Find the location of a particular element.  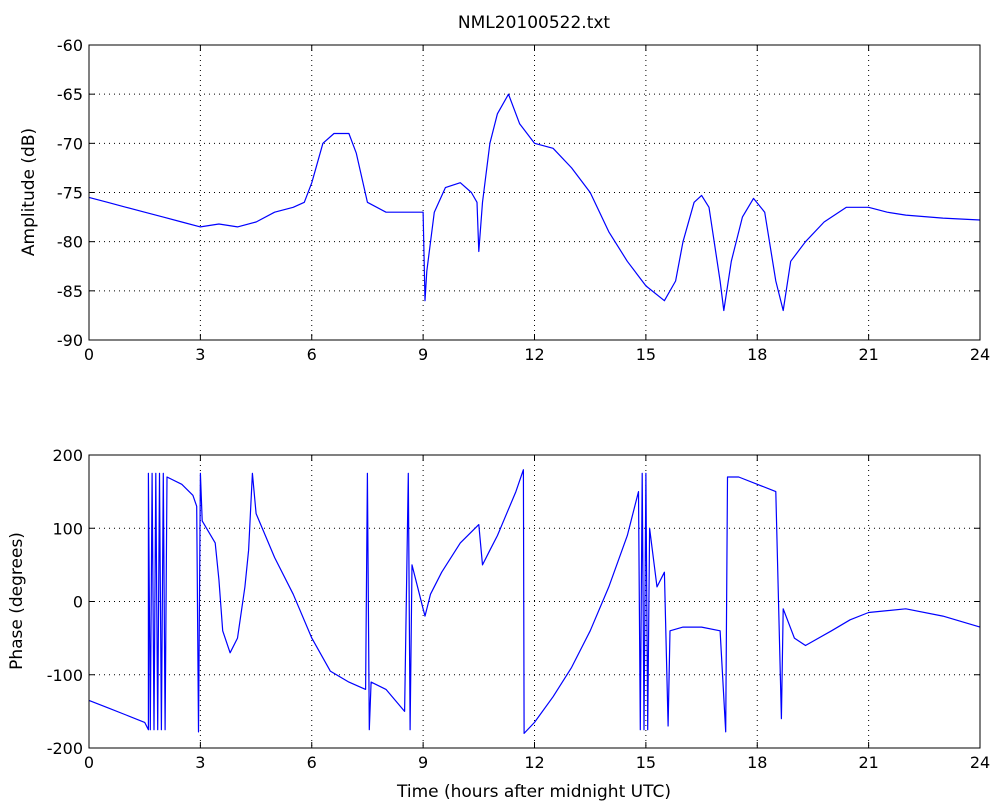

amplitude-y-tick-label: -80 is located at coordinates (70, 242).